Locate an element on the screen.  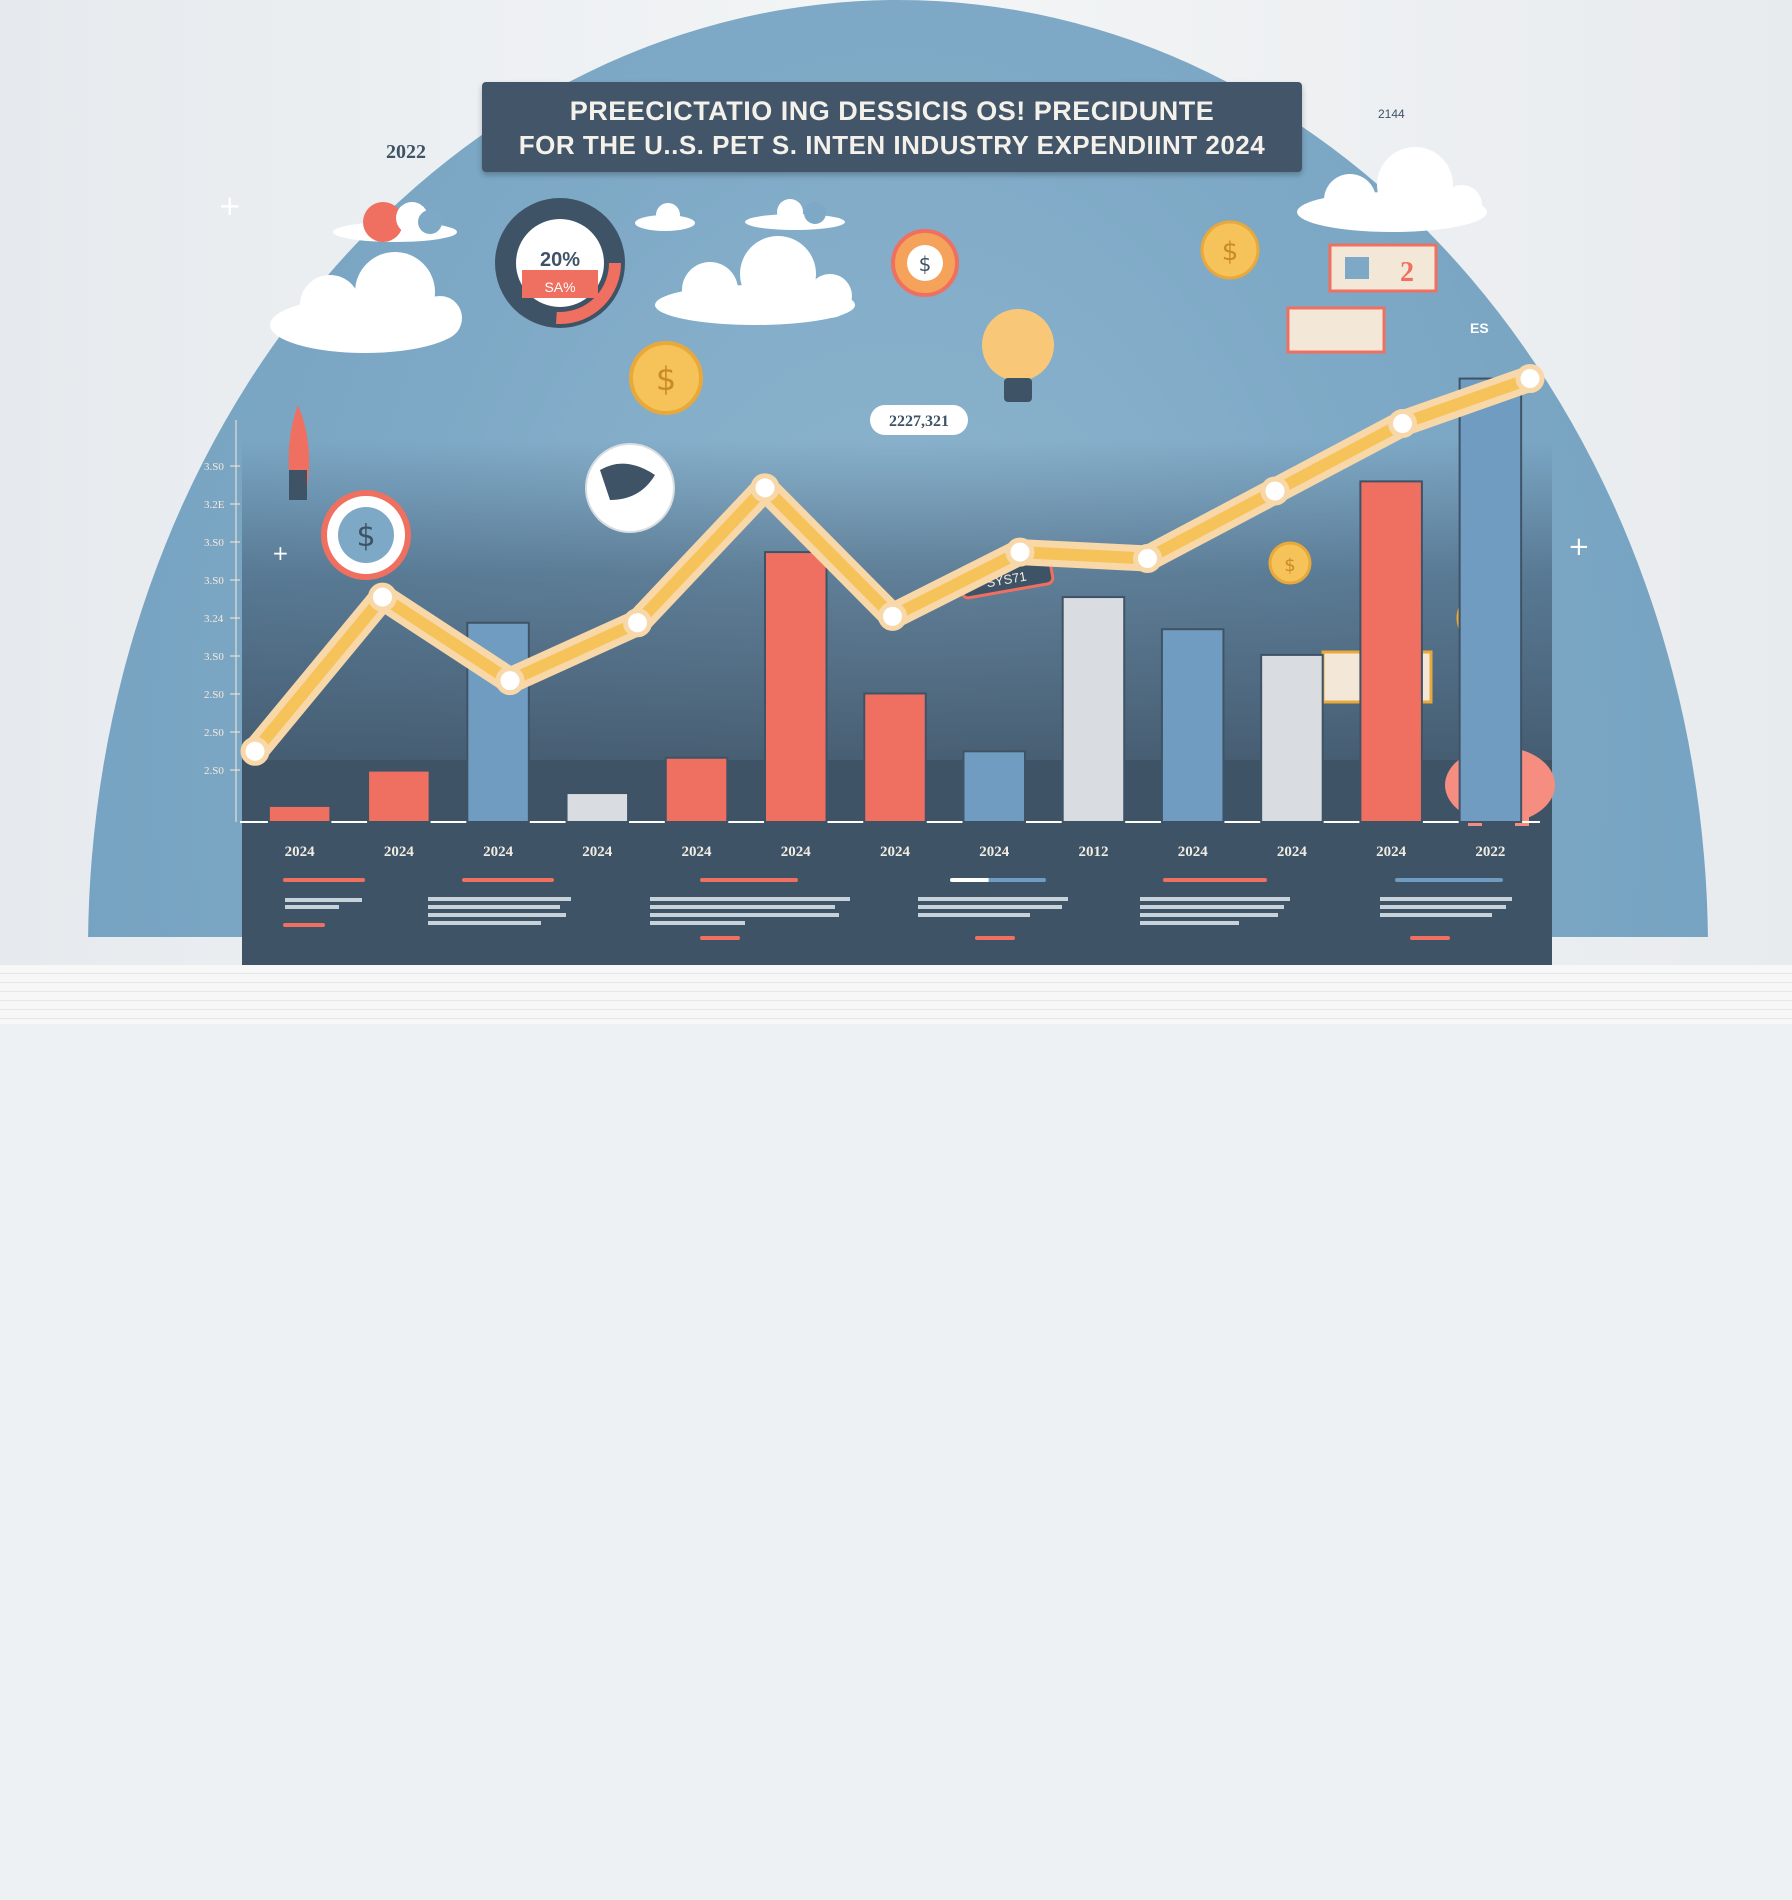
dollar-badge-icon: $ is located at coordinates (366, 535).